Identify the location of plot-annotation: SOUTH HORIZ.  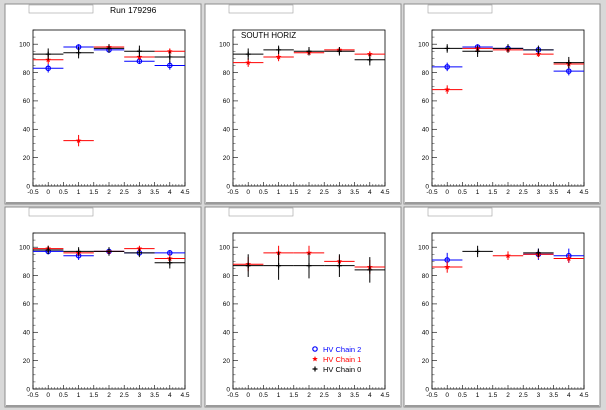
(268, 35).